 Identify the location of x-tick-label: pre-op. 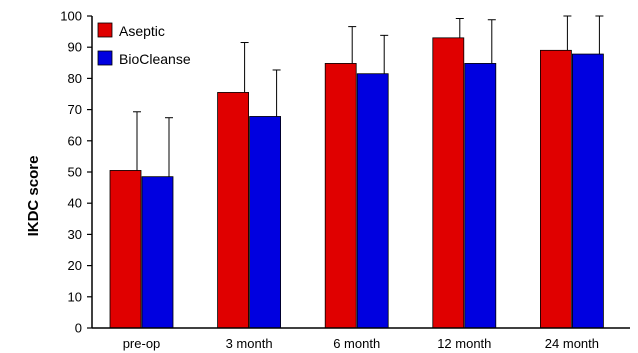
(142, 343).